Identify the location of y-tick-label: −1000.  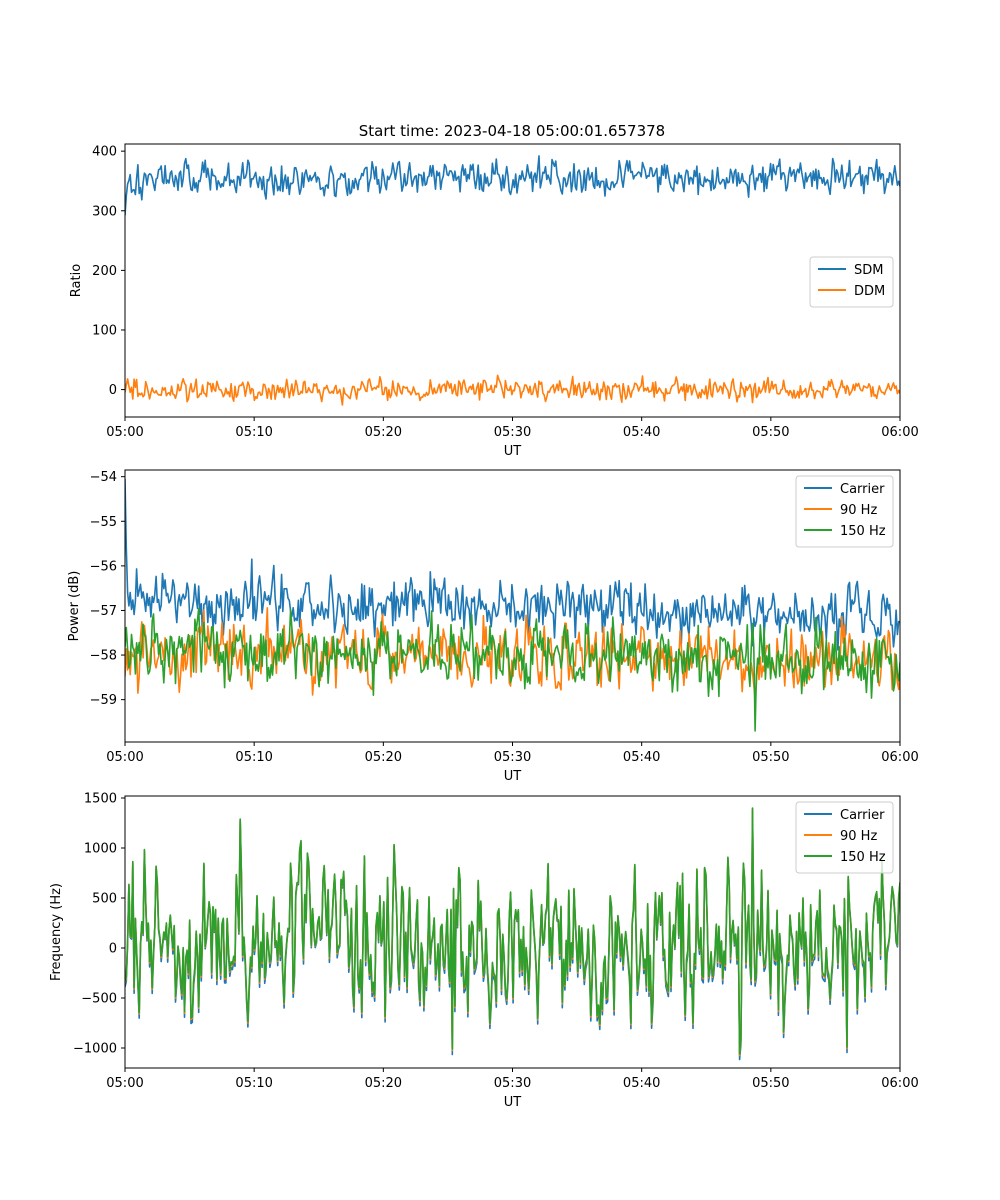
(95, 1049).